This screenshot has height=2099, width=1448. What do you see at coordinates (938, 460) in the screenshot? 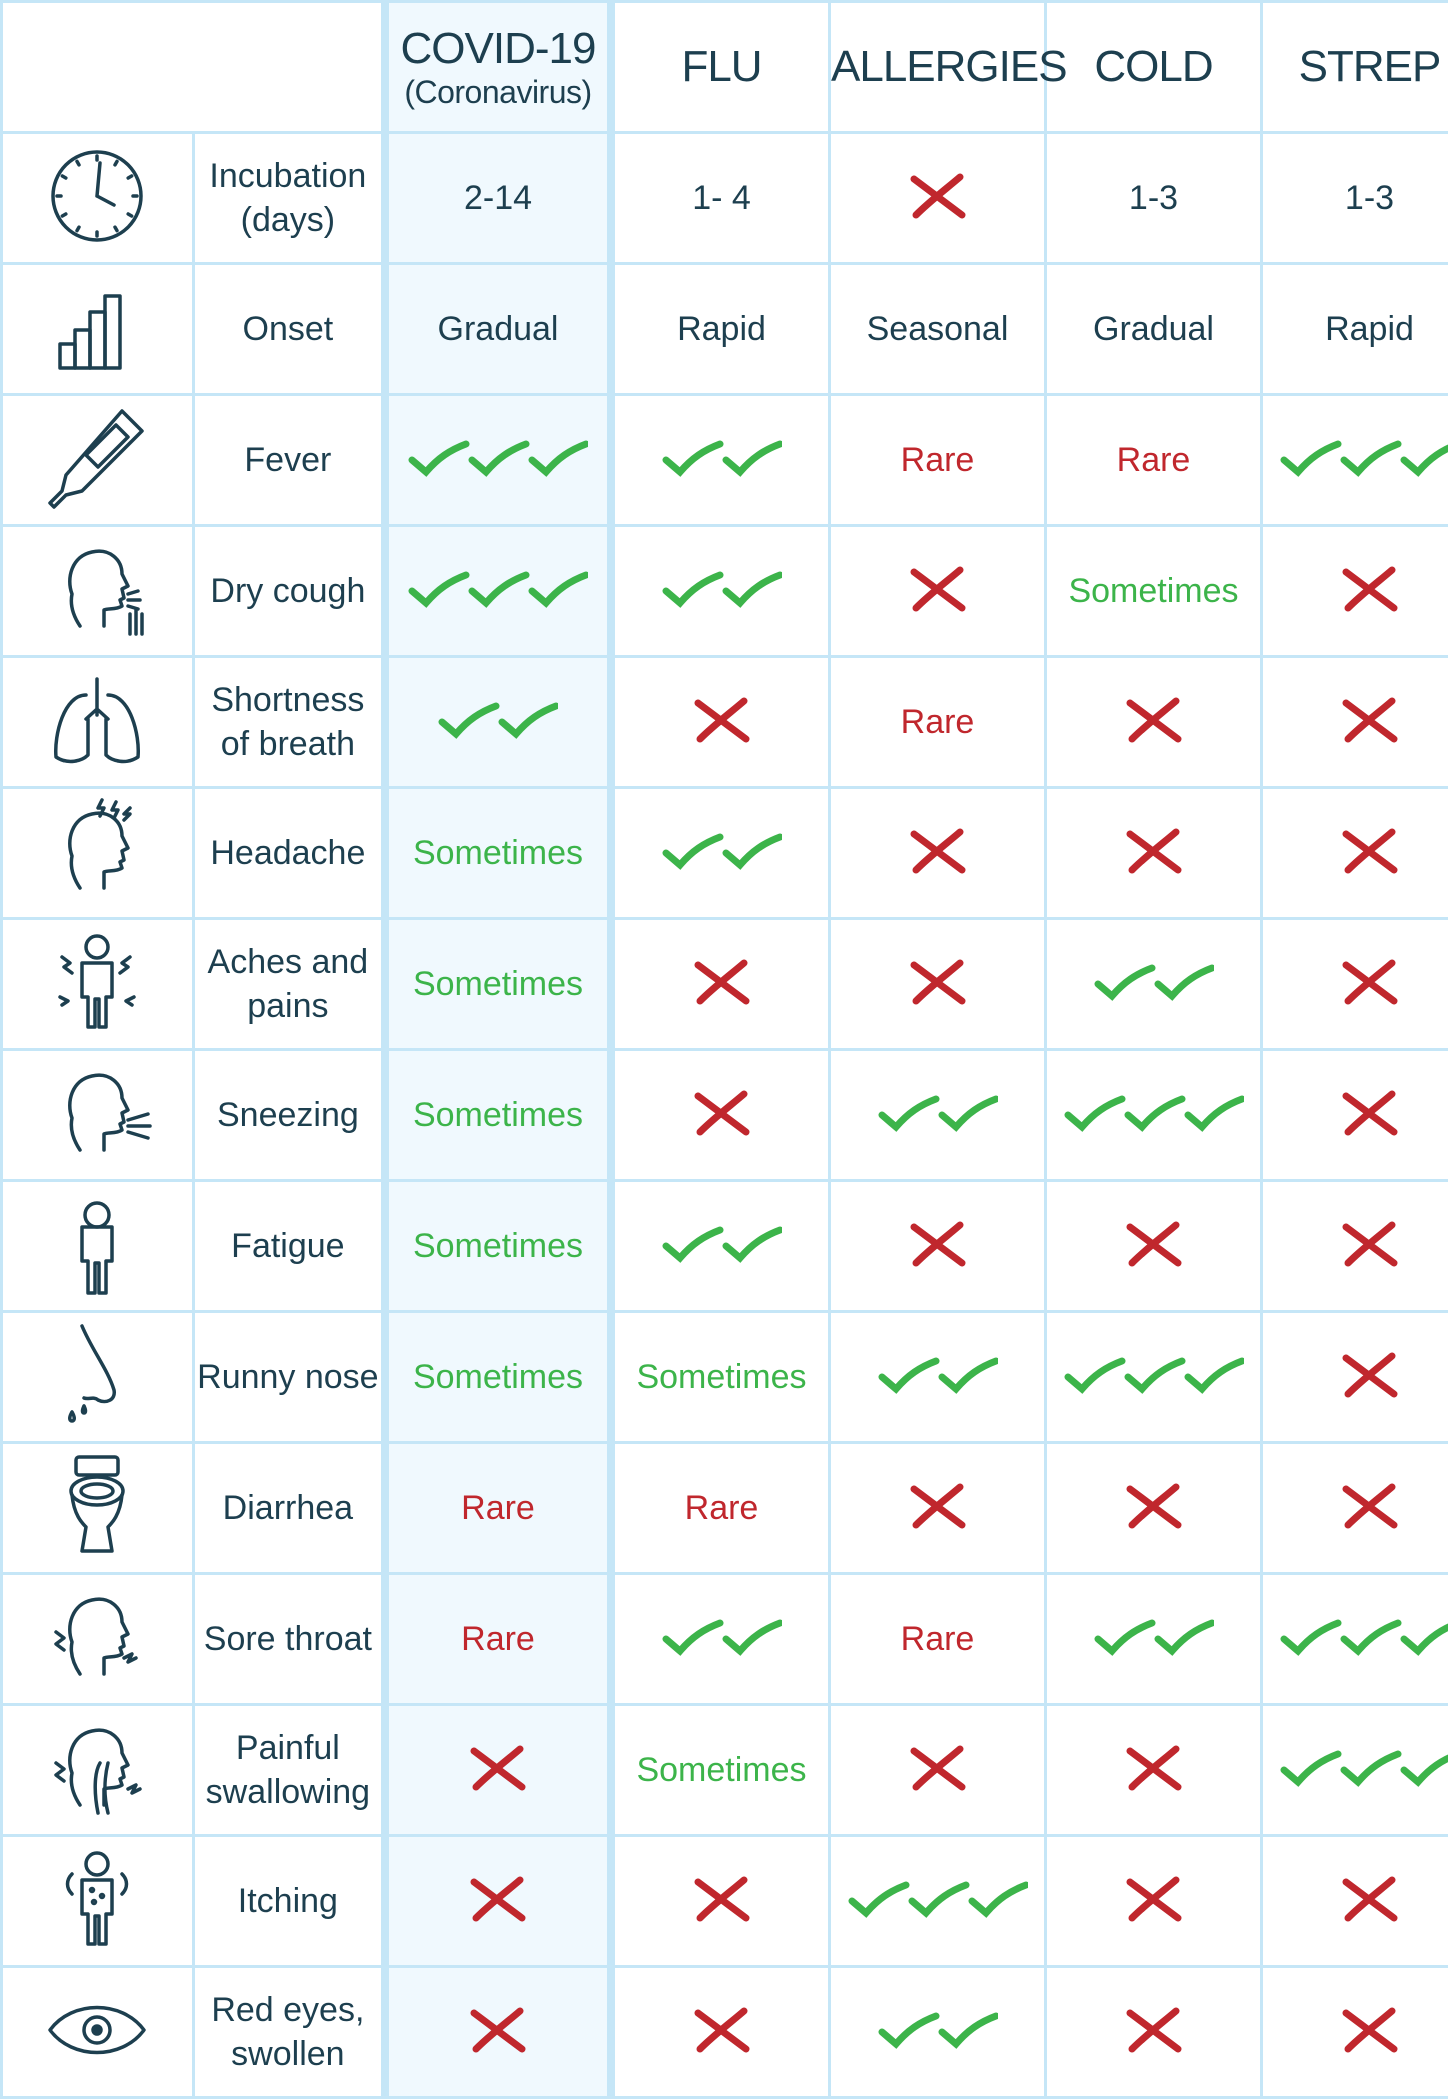
I see `cell-allergies: Rare` at bounding box center [938, 460].